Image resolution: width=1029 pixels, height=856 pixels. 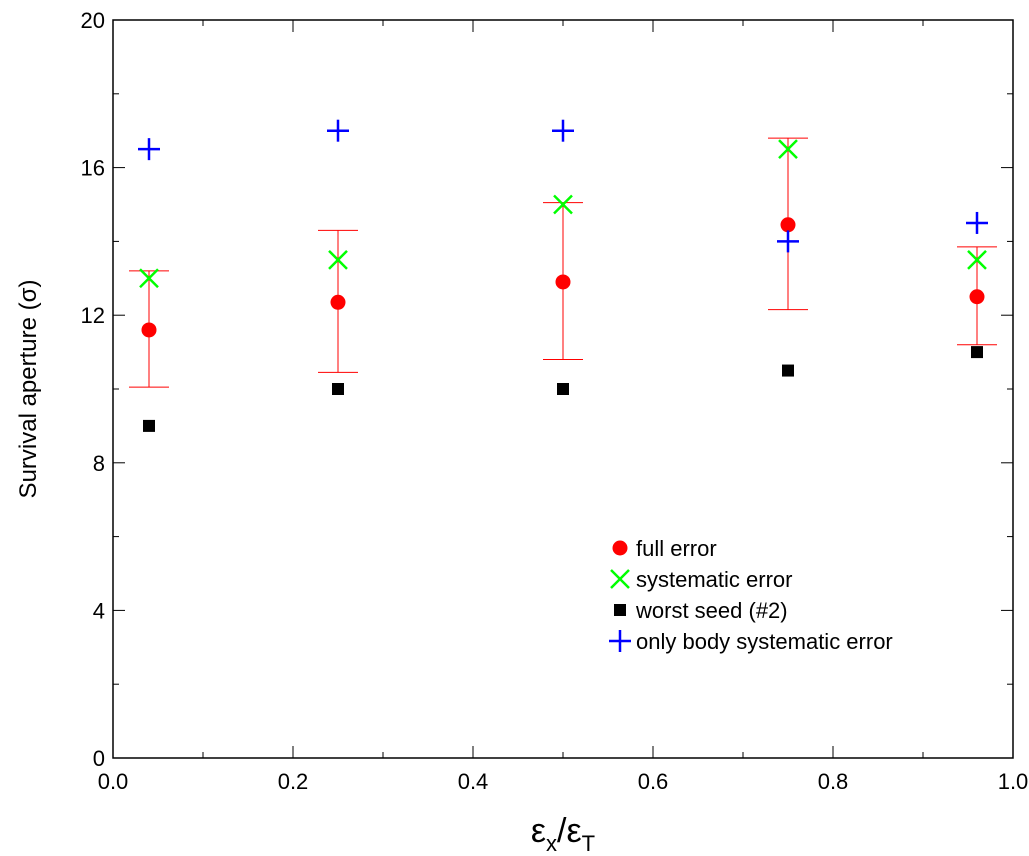 What do you see at coordinates (711, 610) in the screenshot?
I see `legend-label: worst seed (#2)` at bounding box center [711, 610].